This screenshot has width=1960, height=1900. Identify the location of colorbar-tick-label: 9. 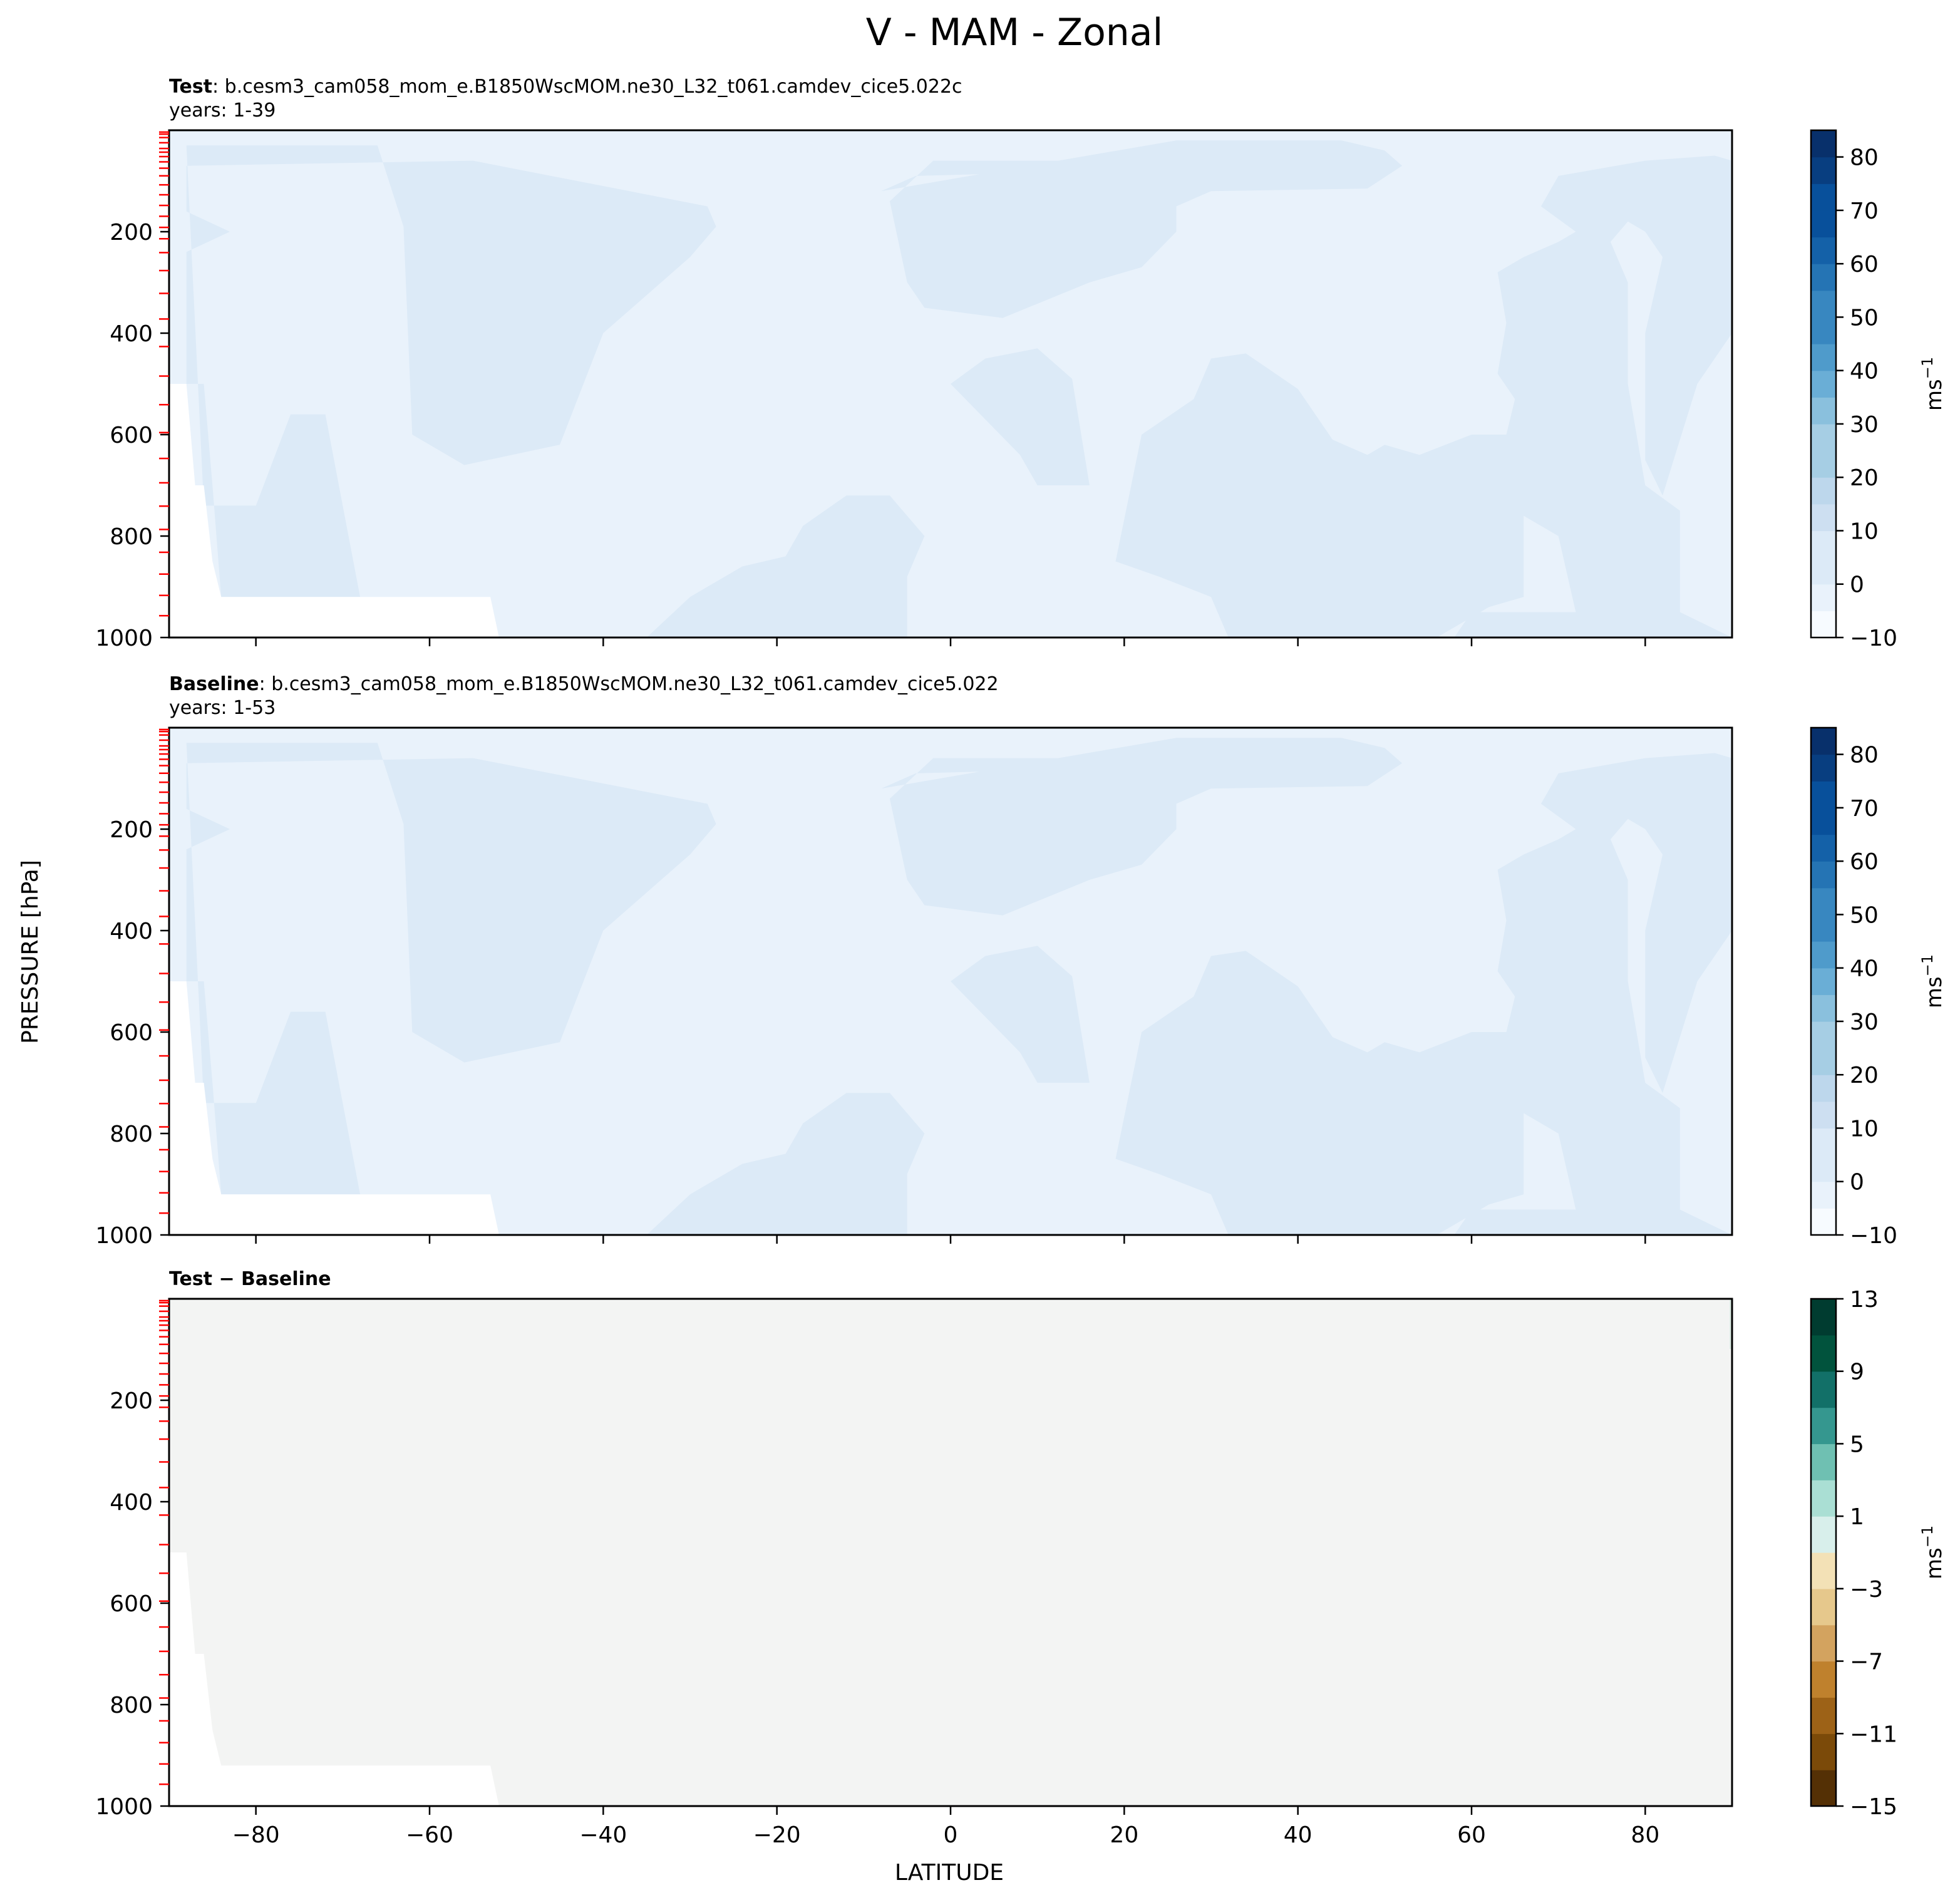
(1857, 1372).